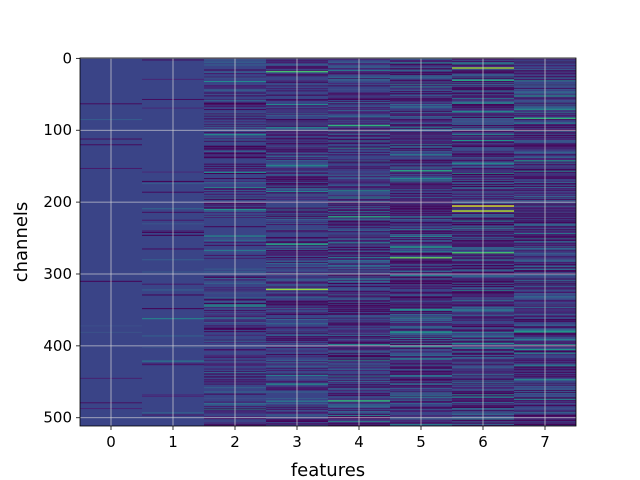  I want to click on y-tick-label: 300, so click(57, 274).